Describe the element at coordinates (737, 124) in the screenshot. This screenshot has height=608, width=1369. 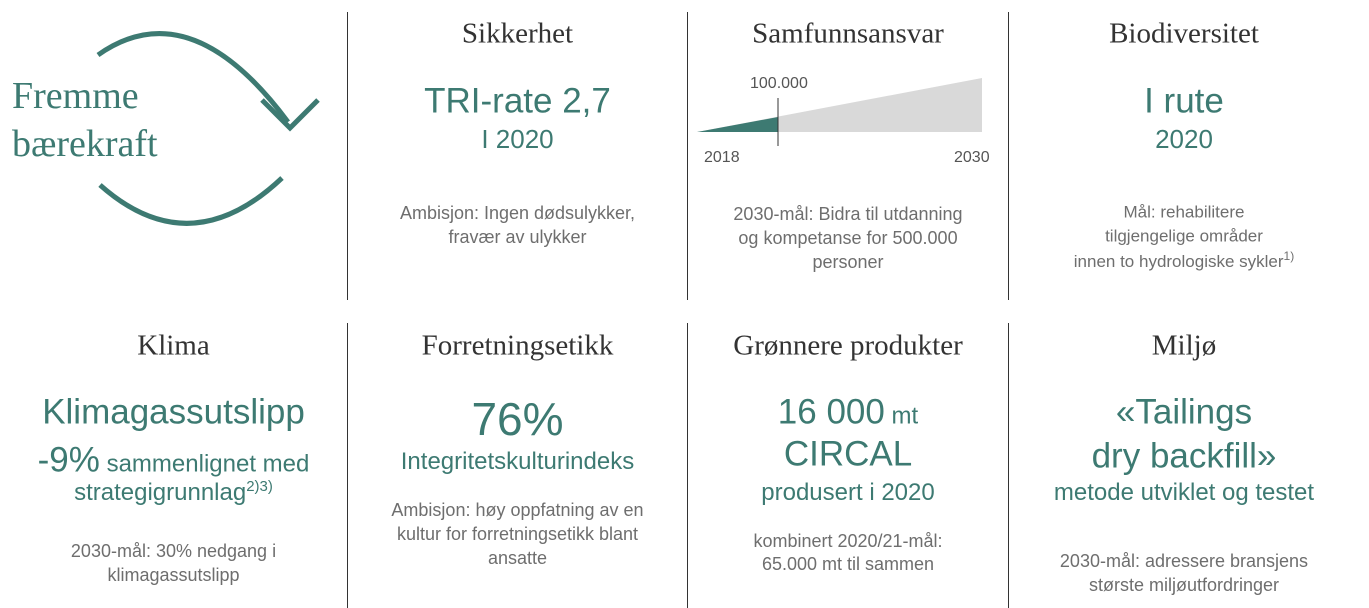
I see `progress-wedge` at that location.